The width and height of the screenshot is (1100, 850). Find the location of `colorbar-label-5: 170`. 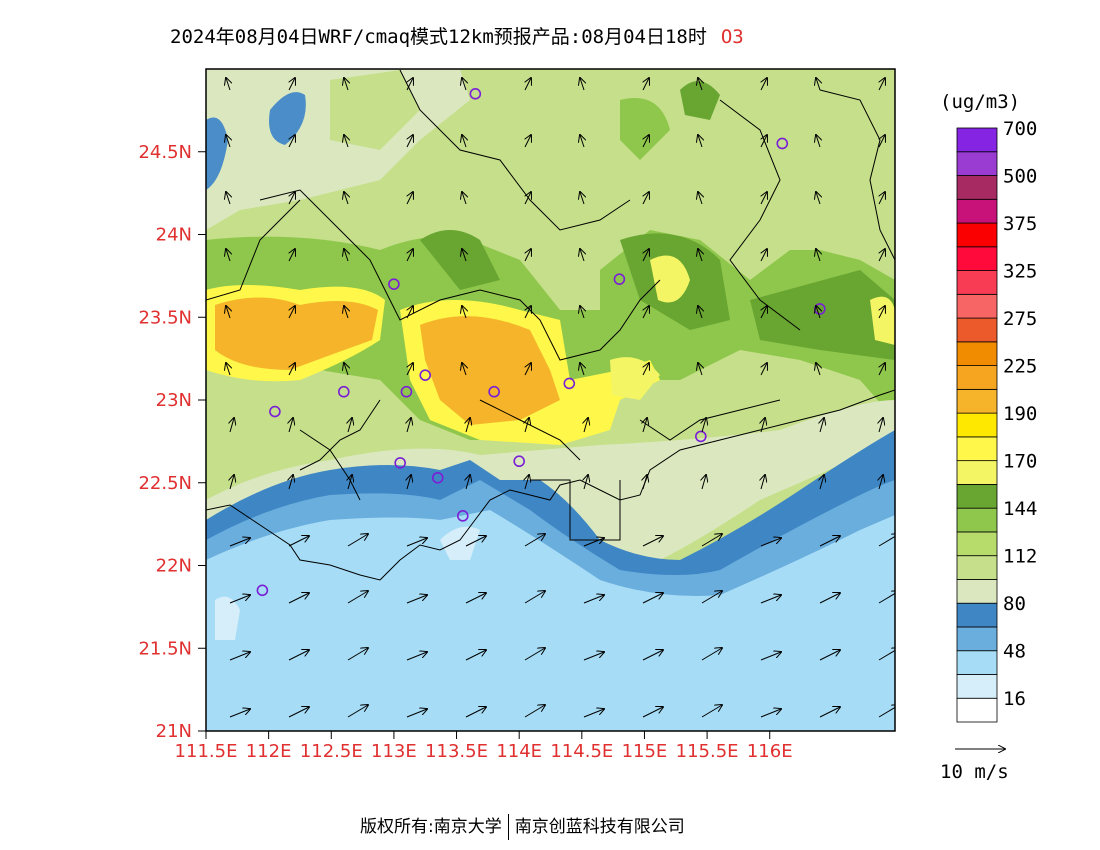

colorbar-label-5: 170 is located at coordinates (1020, 462).